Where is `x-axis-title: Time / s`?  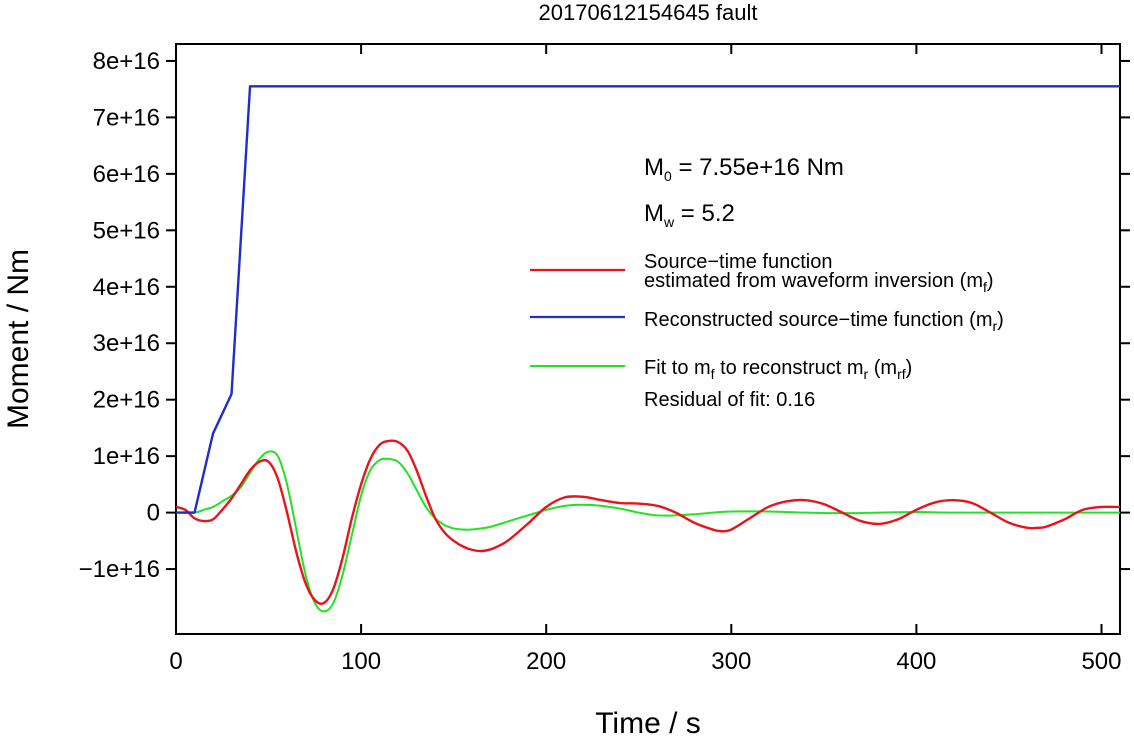
x-axis-title: Time / s is located at coordinates (648, 721).